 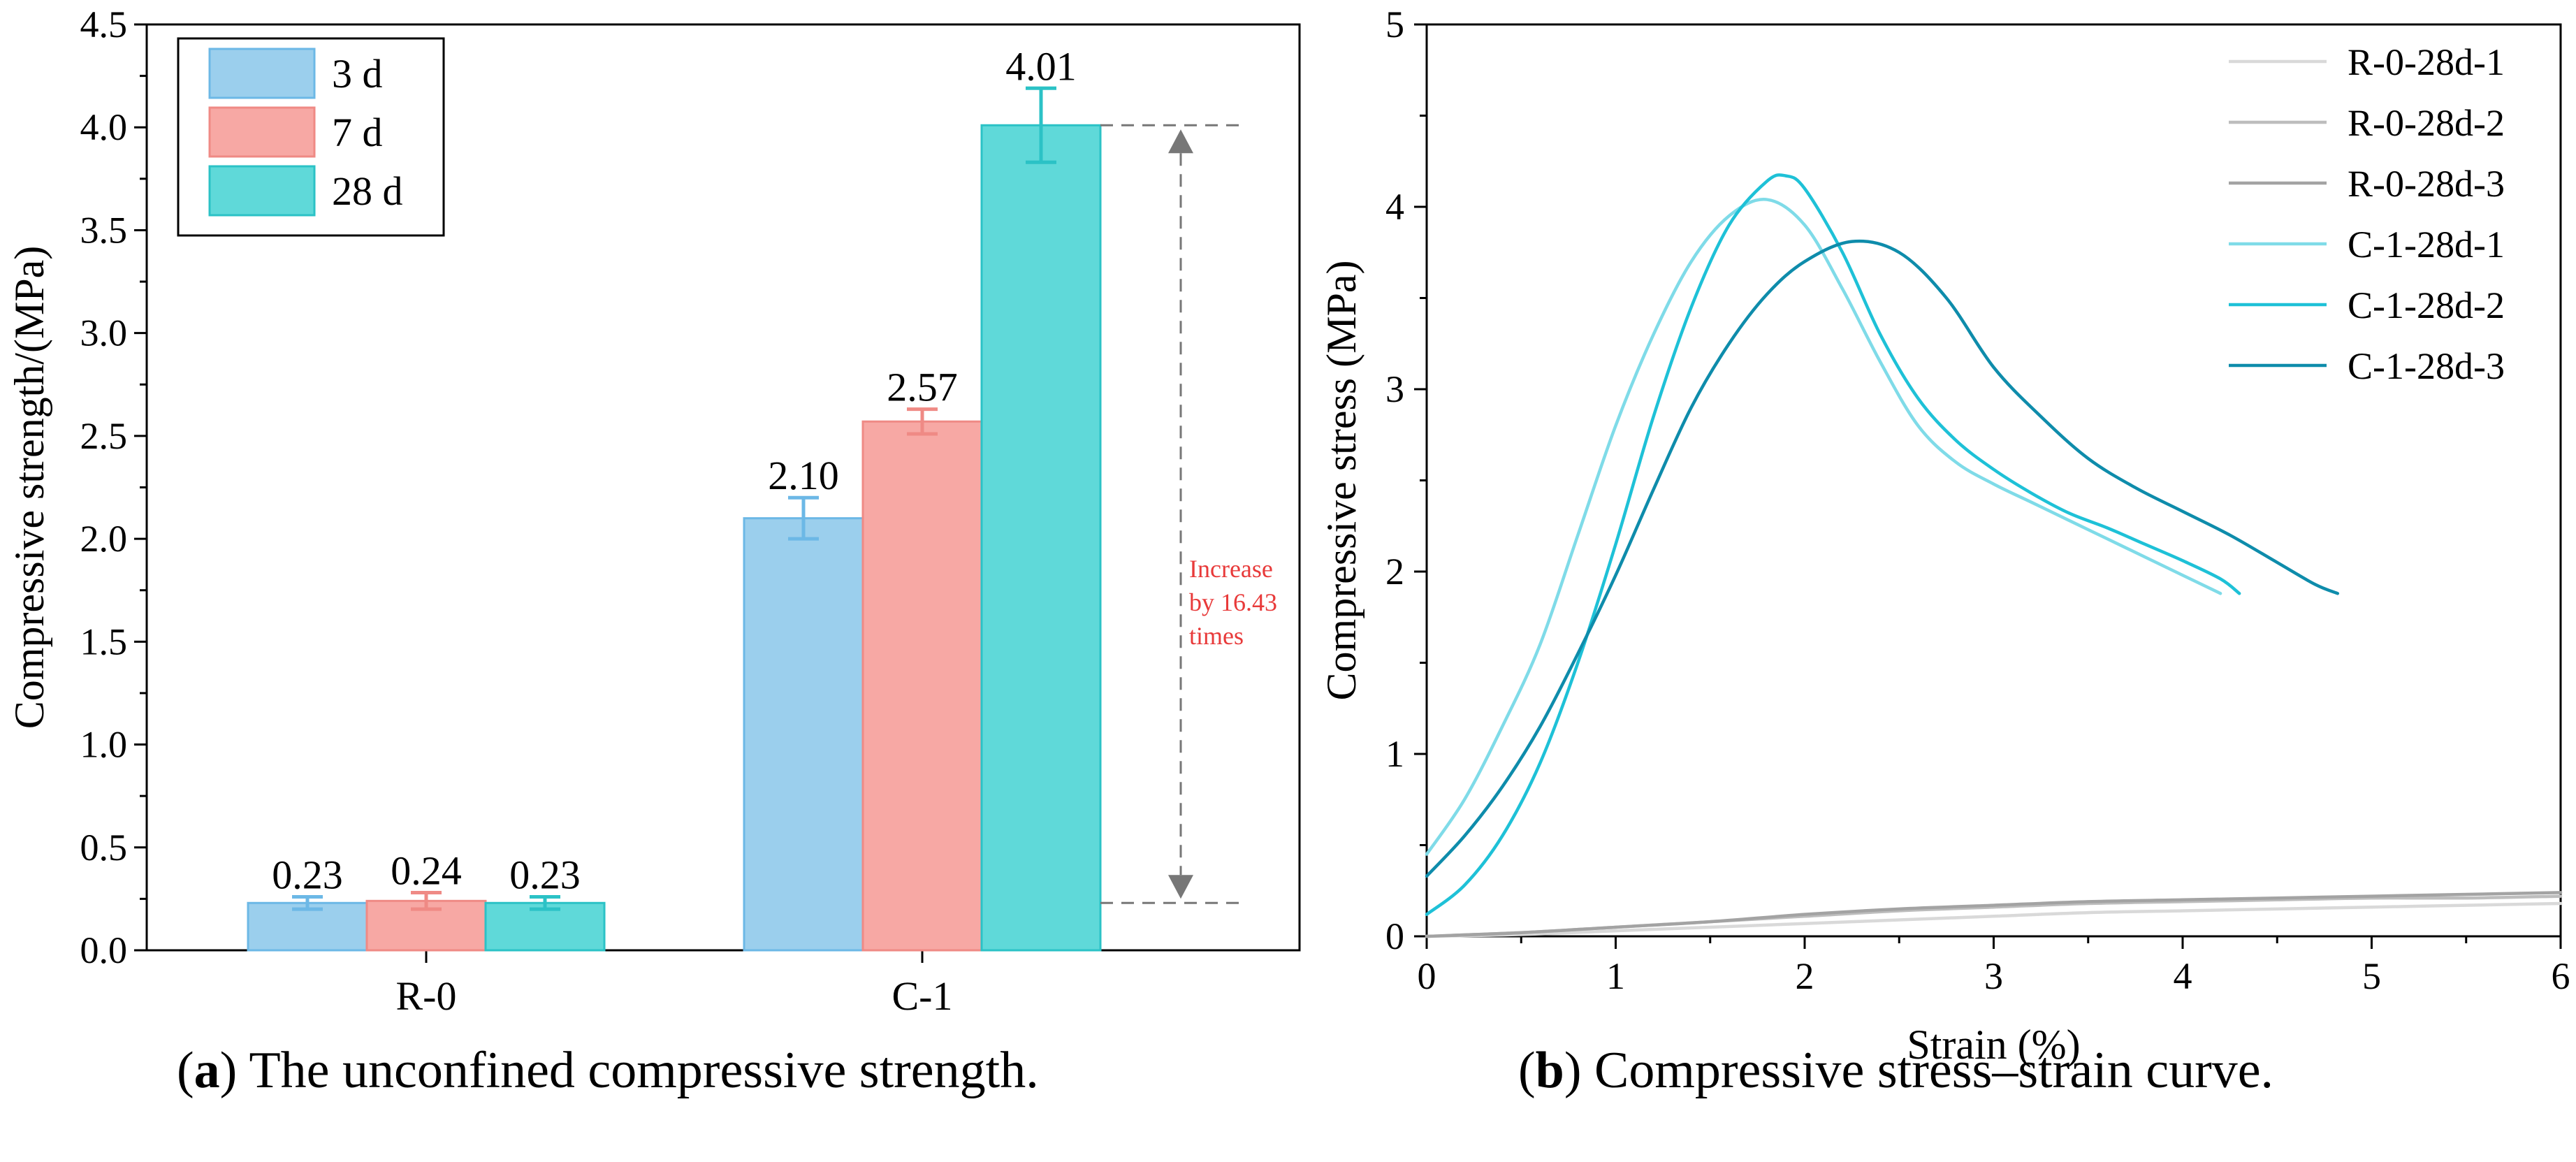 What do you see at coordinates (1994, 976) in the screenshot?
I see `x-tick-label: 3` at bounding box center [1994, 976].